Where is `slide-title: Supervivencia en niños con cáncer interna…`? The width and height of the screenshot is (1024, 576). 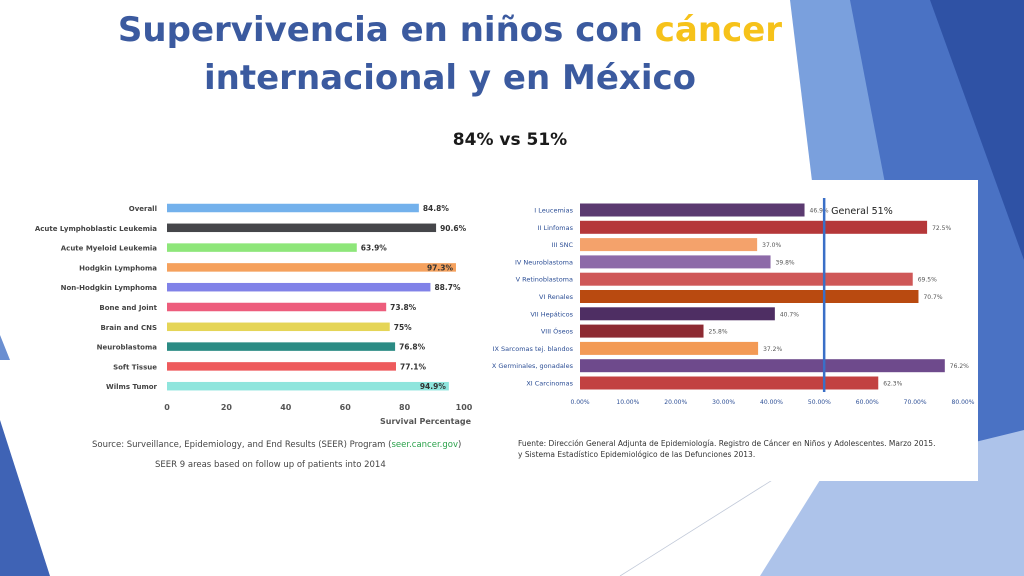
slide-title: Supervivencia en niños con cáncer interna… is located at coordinates (450, 54).